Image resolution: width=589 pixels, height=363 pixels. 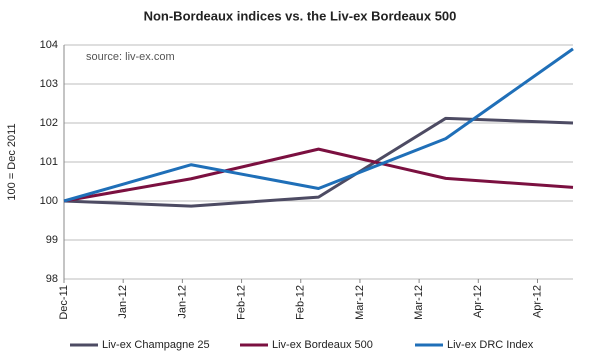 I want to click on legend-label: Liv-ex Champagne 25, so click(x=156, y=345).